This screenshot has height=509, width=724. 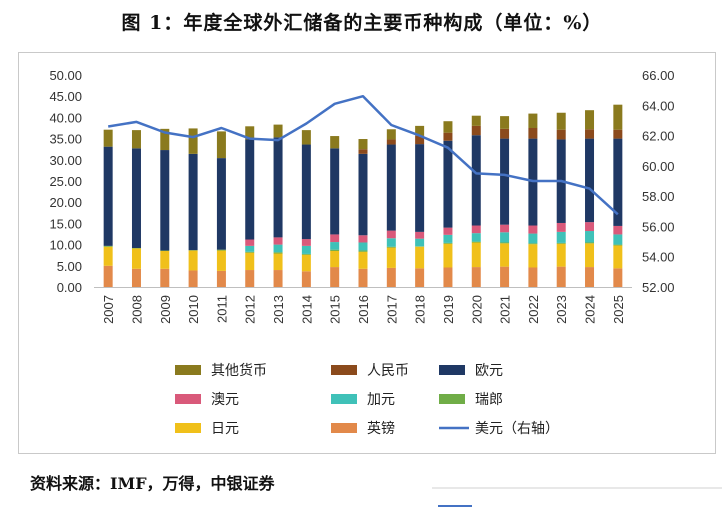 What do you see at coordinates (489, 400) in the screenshot?
I see `legend-label: 瑞郎` at bounding box center [489, 400].